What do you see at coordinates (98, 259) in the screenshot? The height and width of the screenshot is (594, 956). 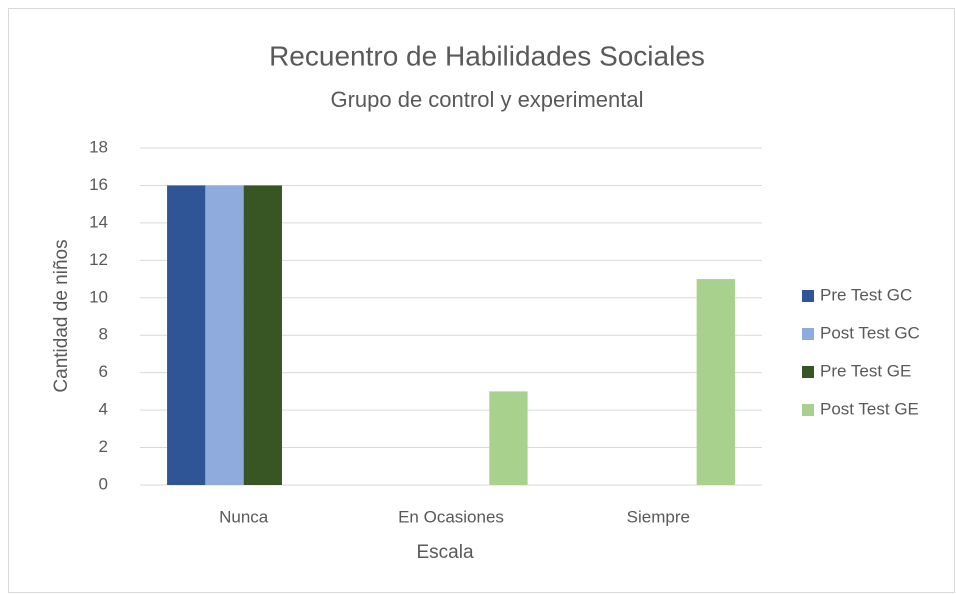 I see `y-tick-label: 12` at bounding box center [98, 259].